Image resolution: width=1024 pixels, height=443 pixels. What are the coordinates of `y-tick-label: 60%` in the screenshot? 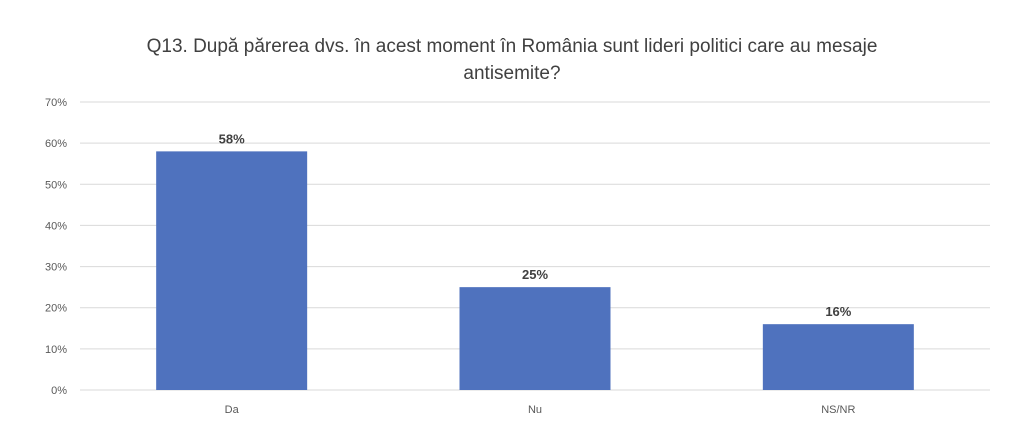 It's located at (56, 144).